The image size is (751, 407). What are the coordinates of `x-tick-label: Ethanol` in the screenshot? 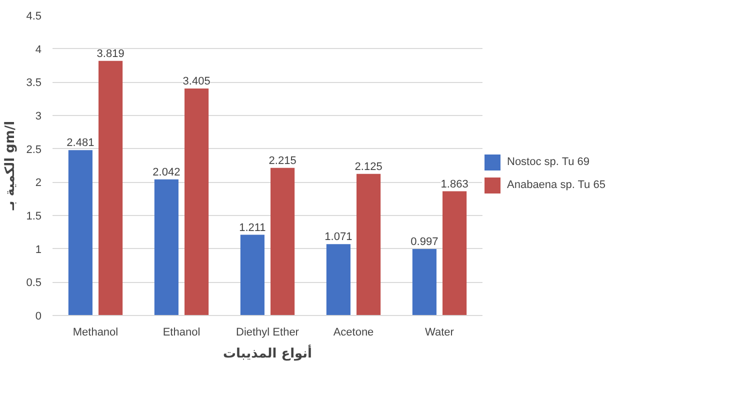 It's located at (181, 332).